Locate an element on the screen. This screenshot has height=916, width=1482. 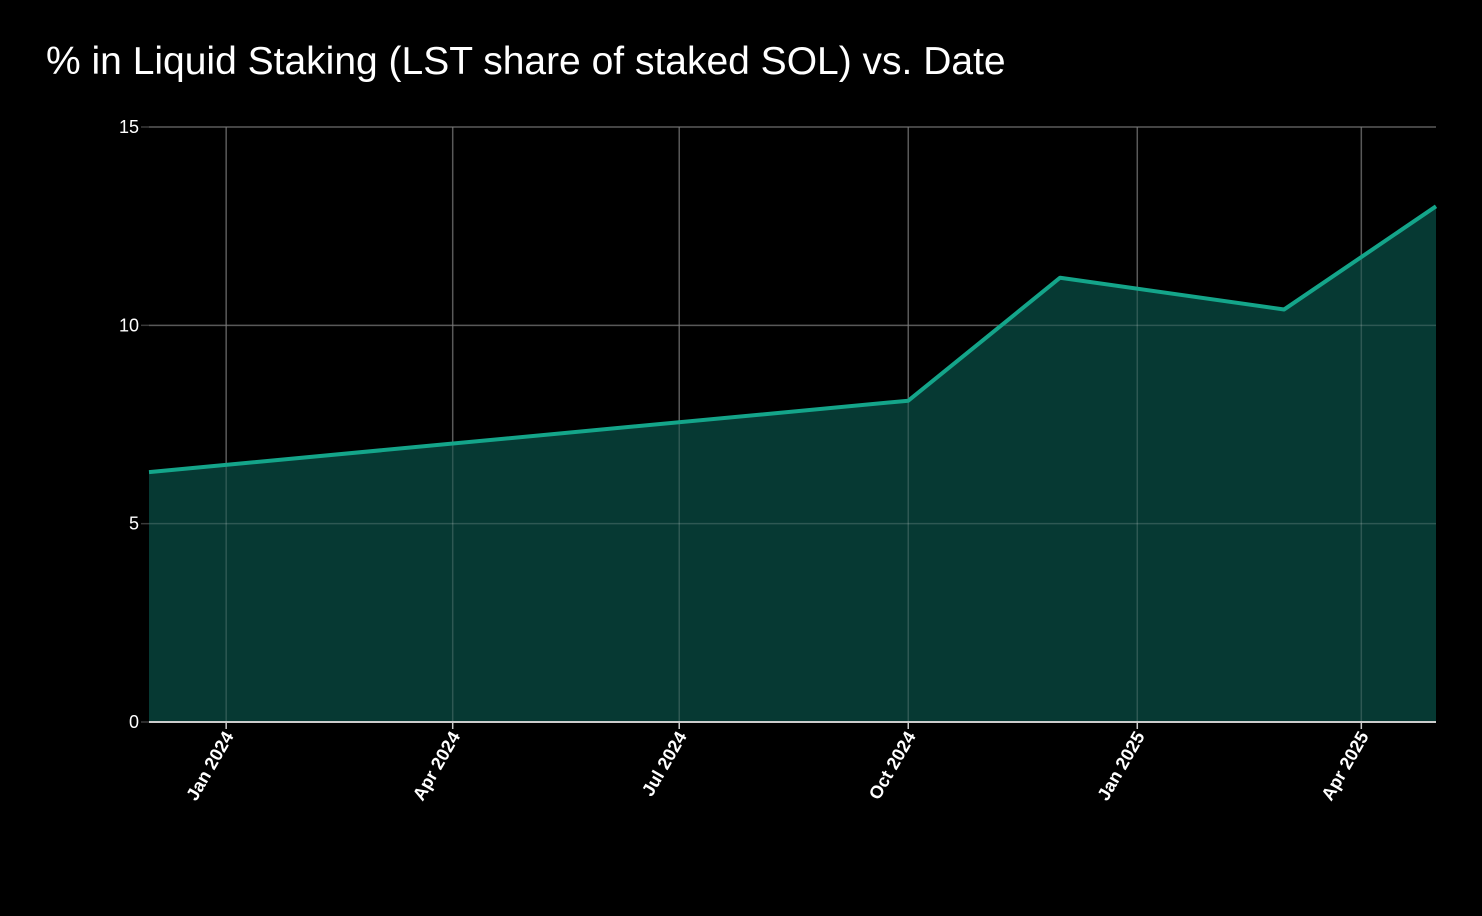
x-tick-label: Jan 2024 is located at coordinates (209, 766).